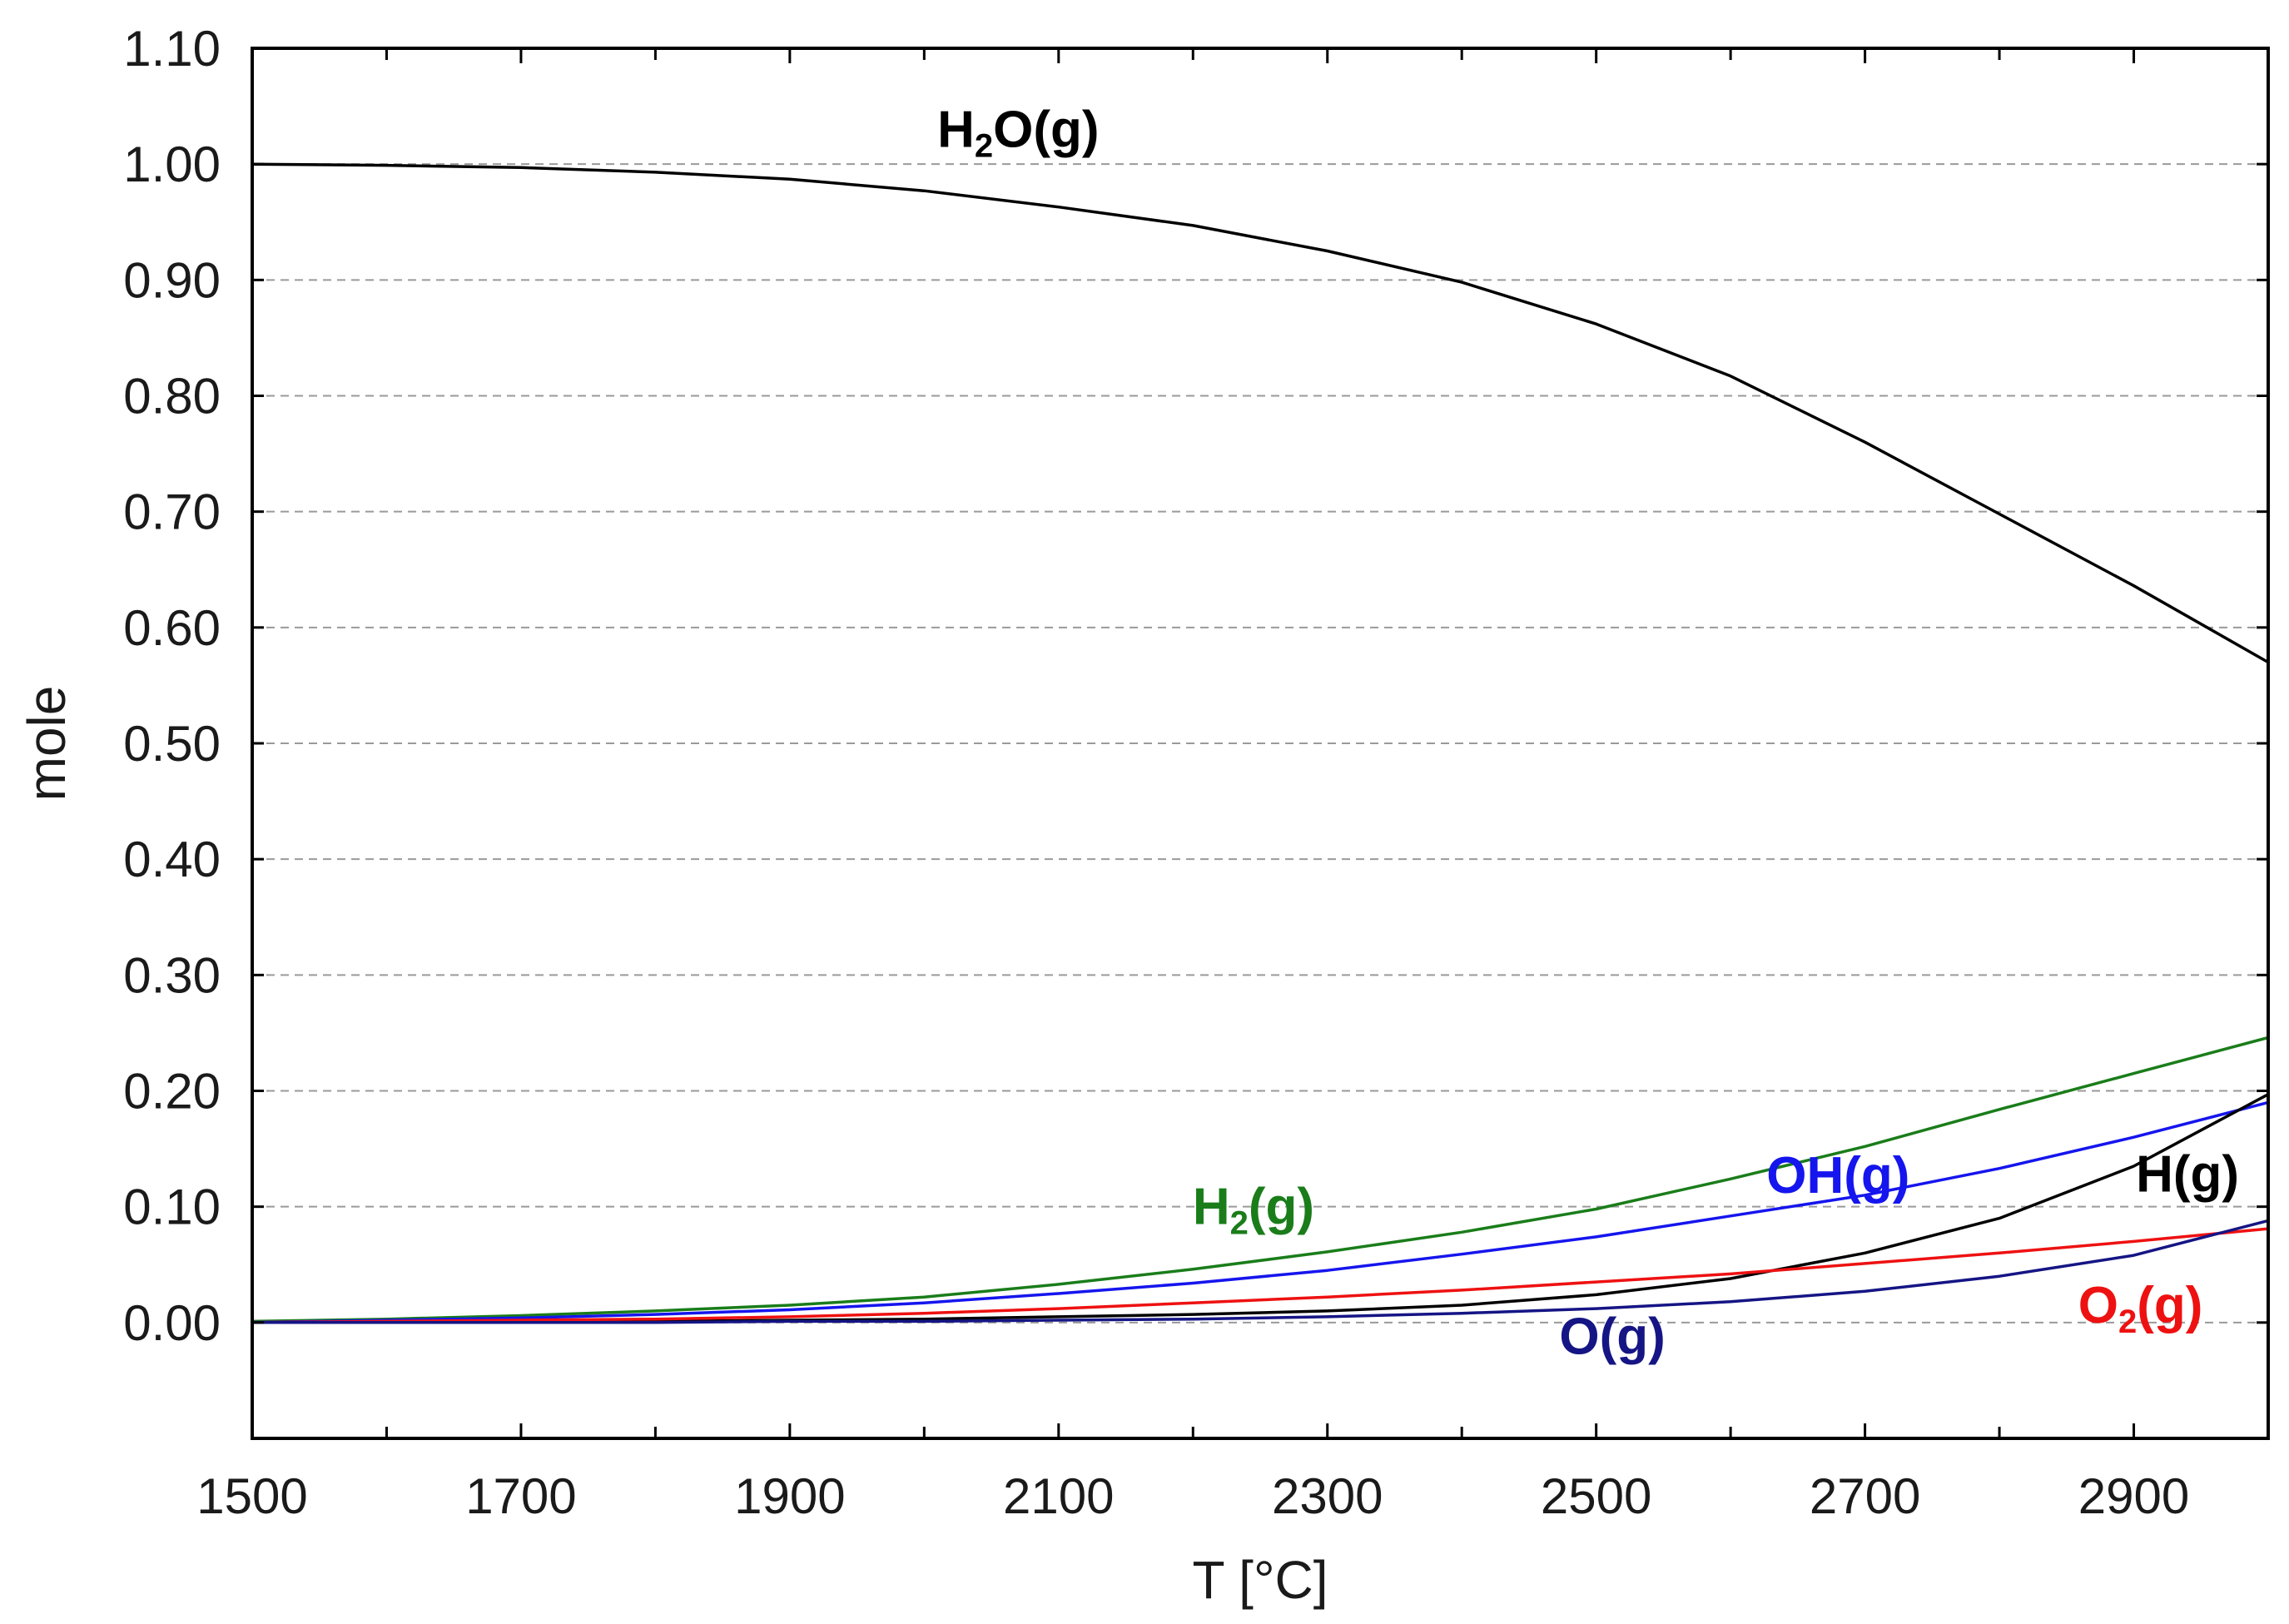  What do you see at coordinates (2133, 1496) in the screenshot?
I see `x-tick-label: 2900` at bounding box center [2133, 1496].